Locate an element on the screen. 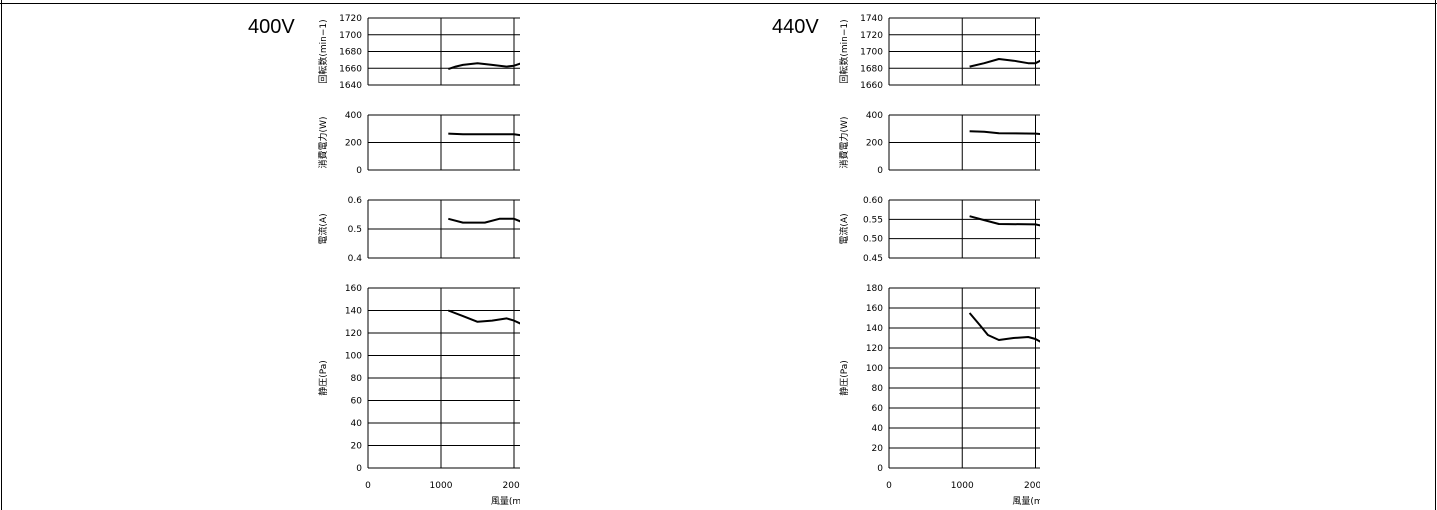  voltage-label: 440V is located at coordinates (795, 27).